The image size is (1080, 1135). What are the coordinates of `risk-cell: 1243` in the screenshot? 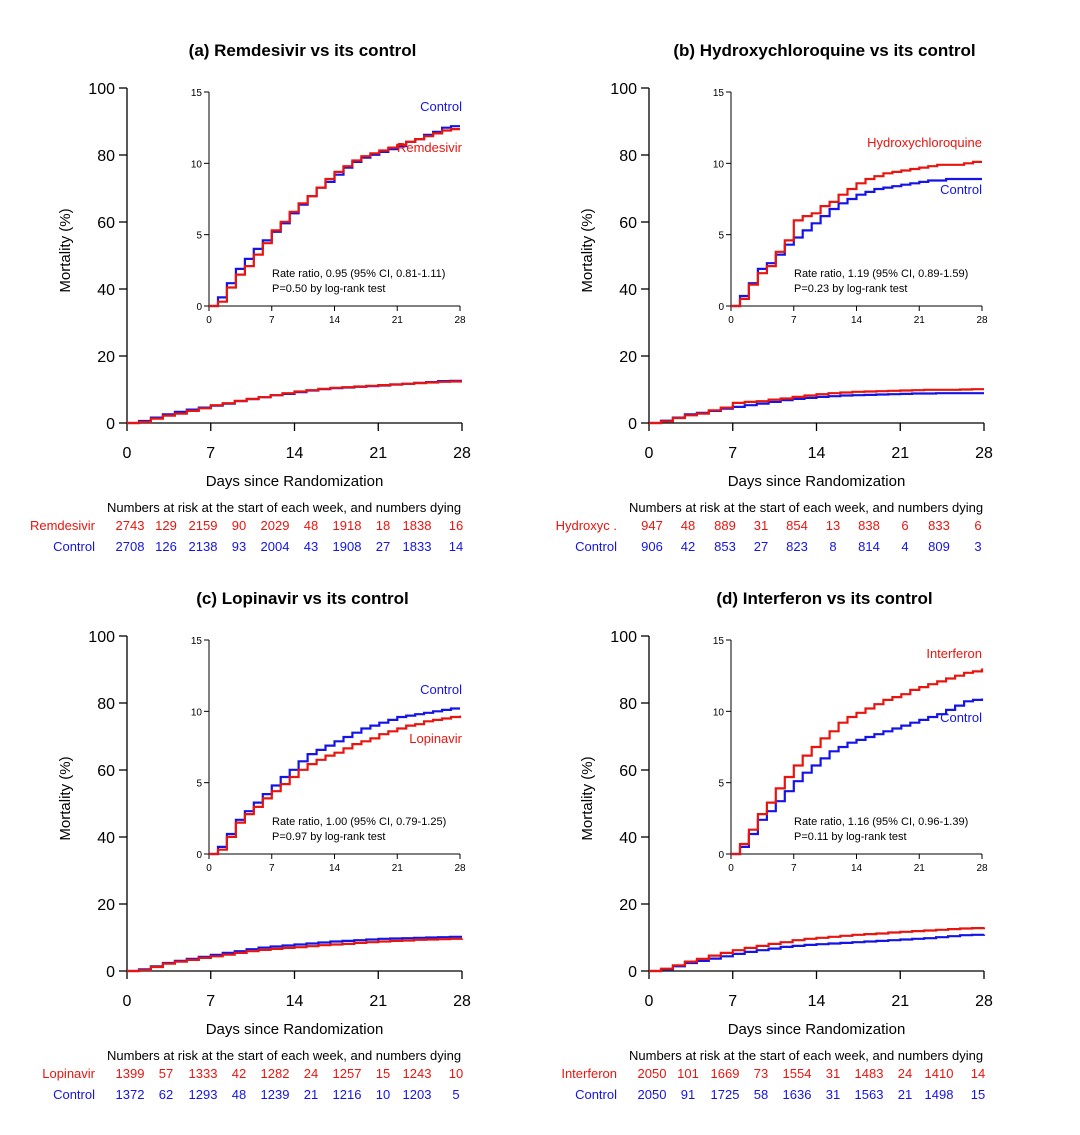 It's located at (417, 1073).